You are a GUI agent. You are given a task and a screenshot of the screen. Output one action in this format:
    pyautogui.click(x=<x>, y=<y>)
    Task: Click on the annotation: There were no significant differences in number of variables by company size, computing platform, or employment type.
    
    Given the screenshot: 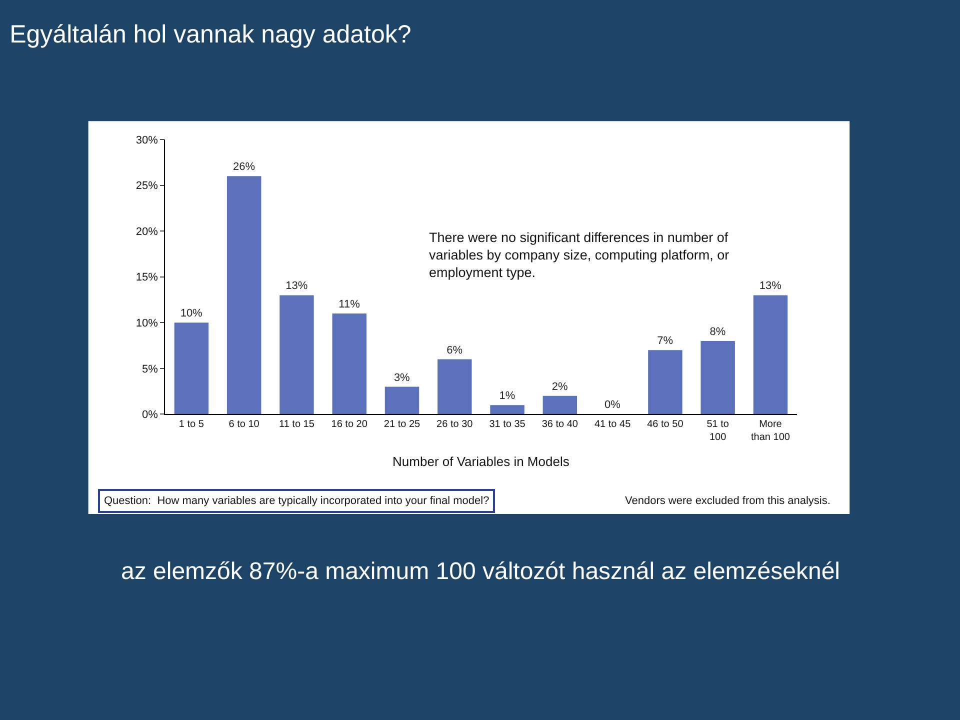 What is the action you would take?
    pyautogui.click(x=579, y=255)
    